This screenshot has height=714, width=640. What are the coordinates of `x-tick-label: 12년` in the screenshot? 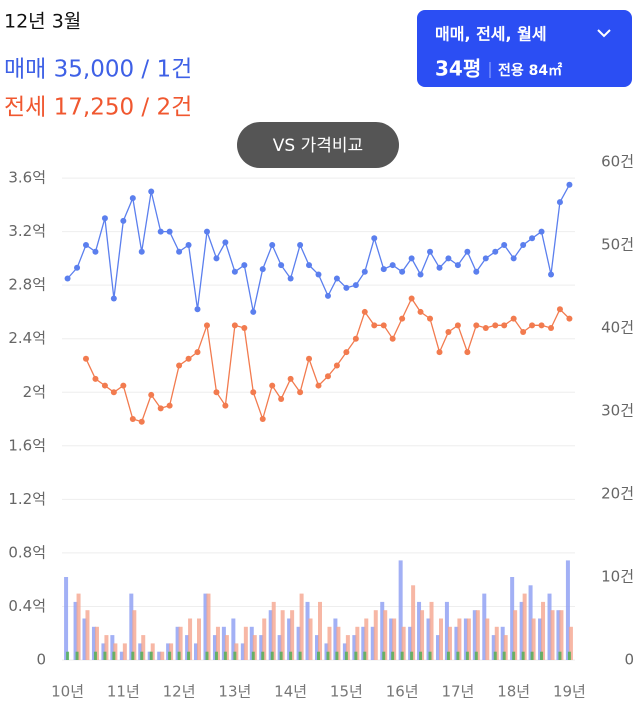 It's located at (179, 692).